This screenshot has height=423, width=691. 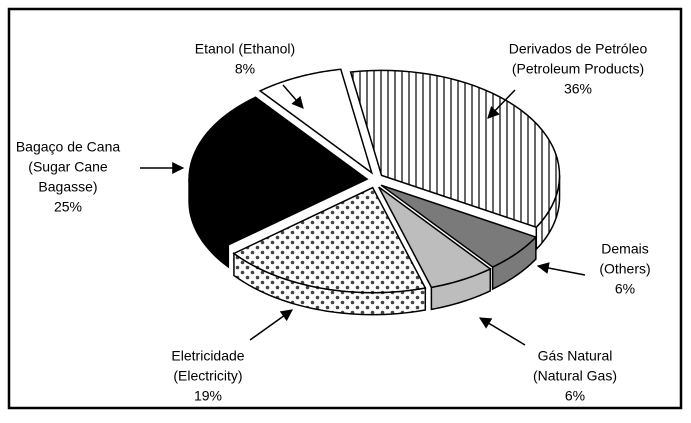 What do you see at coordinates (68, 207) in the screenshot?
I see `slice-value-label: 25%` at bounding box center [68, 207].